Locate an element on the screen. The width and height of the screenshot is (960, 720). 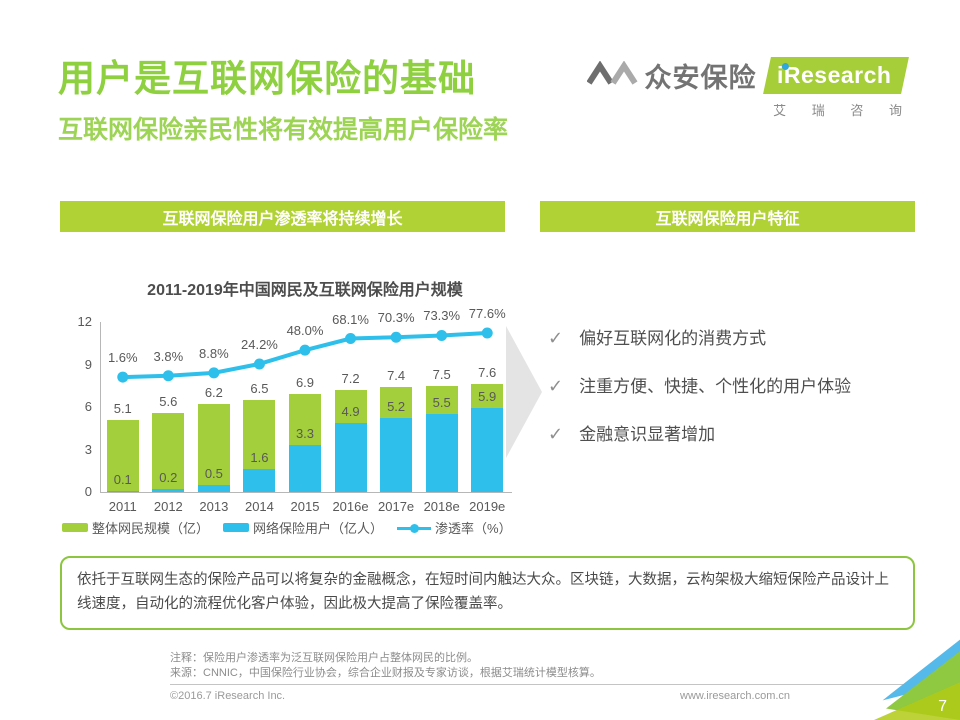
category-label: 2012 is located at coordinates (168, 506).